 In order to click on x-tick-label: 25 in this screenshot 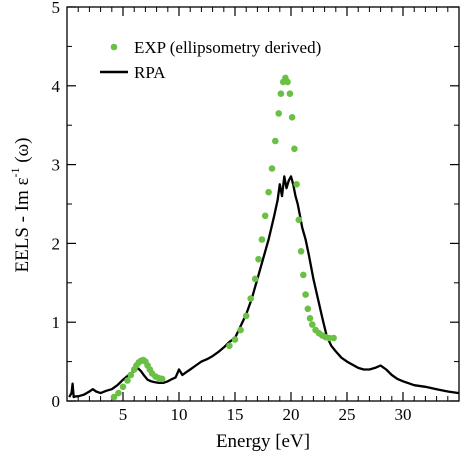, I will do `click(347, 414)`.